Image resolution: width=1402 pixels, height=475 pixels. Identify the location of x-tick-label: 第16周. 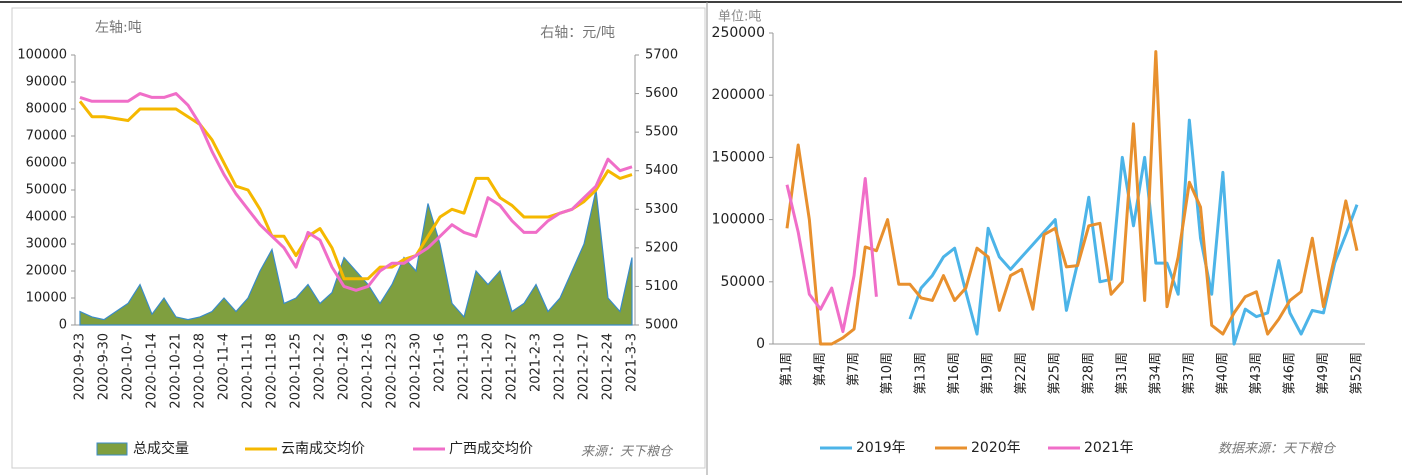
(954, 373).